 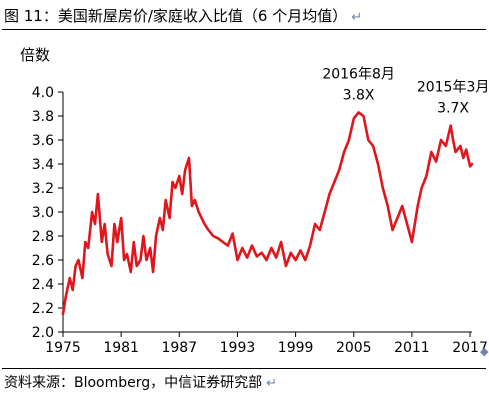 I want to click on y-tick-label: 2.0, so click(x=43, y=333).